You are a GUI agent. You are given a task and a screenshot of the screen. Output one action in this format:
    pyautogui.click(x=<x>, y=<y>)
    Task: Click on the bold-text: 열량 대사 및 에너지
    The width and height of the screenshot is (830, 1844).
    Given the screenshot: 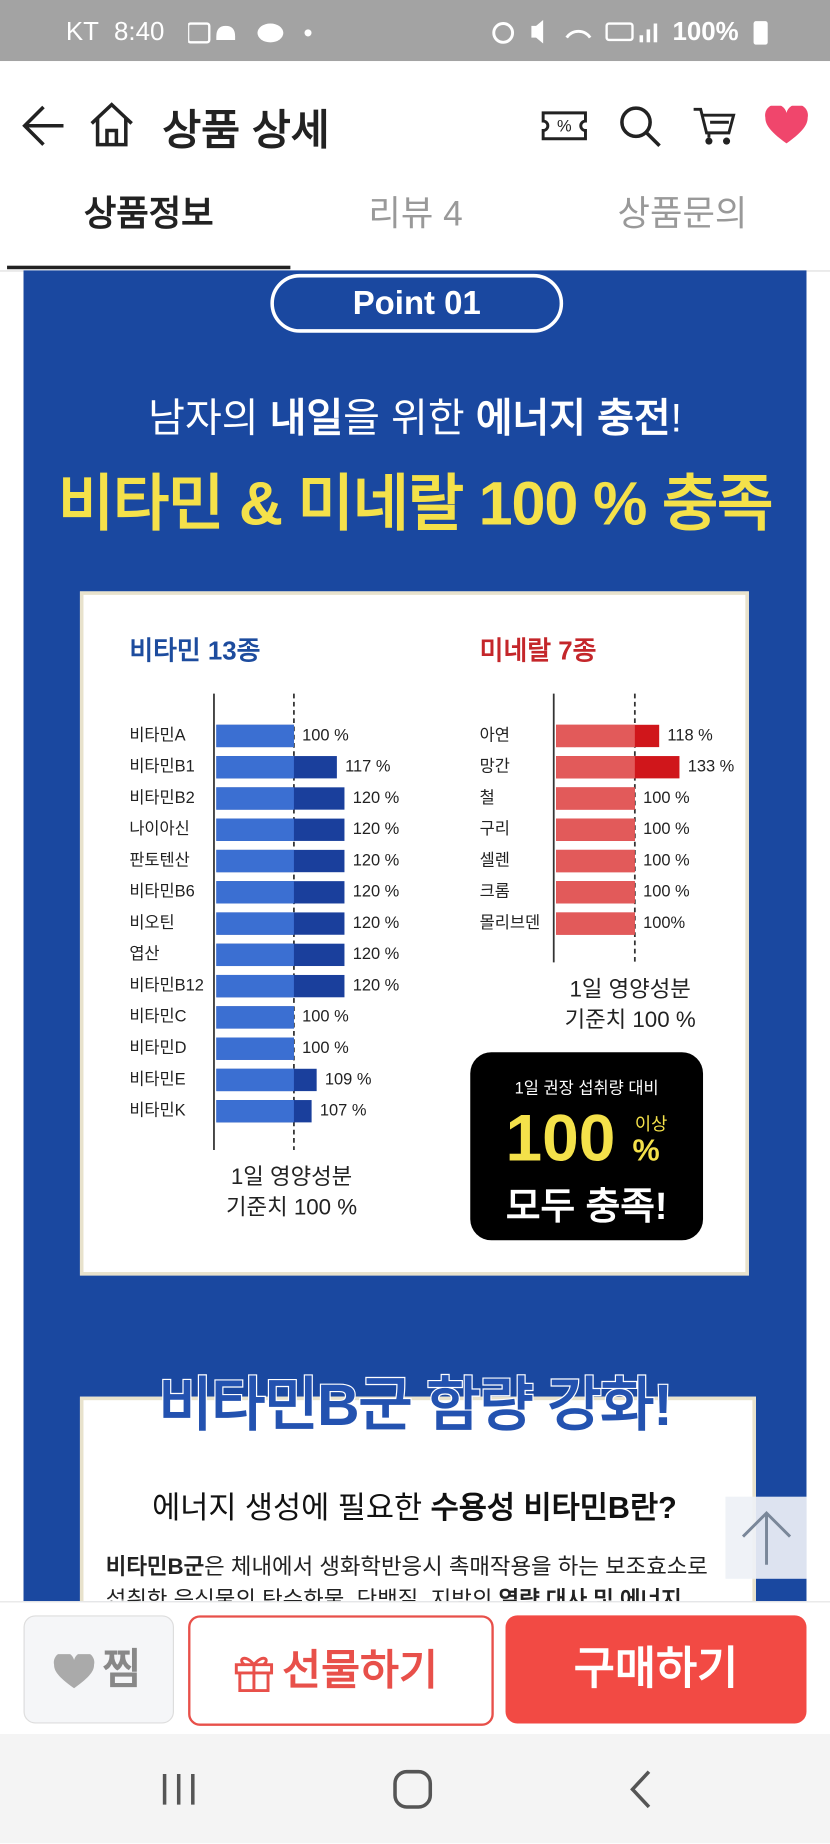 What is the action you would take?
    pyautogui.click(x=590, y=1595)
    